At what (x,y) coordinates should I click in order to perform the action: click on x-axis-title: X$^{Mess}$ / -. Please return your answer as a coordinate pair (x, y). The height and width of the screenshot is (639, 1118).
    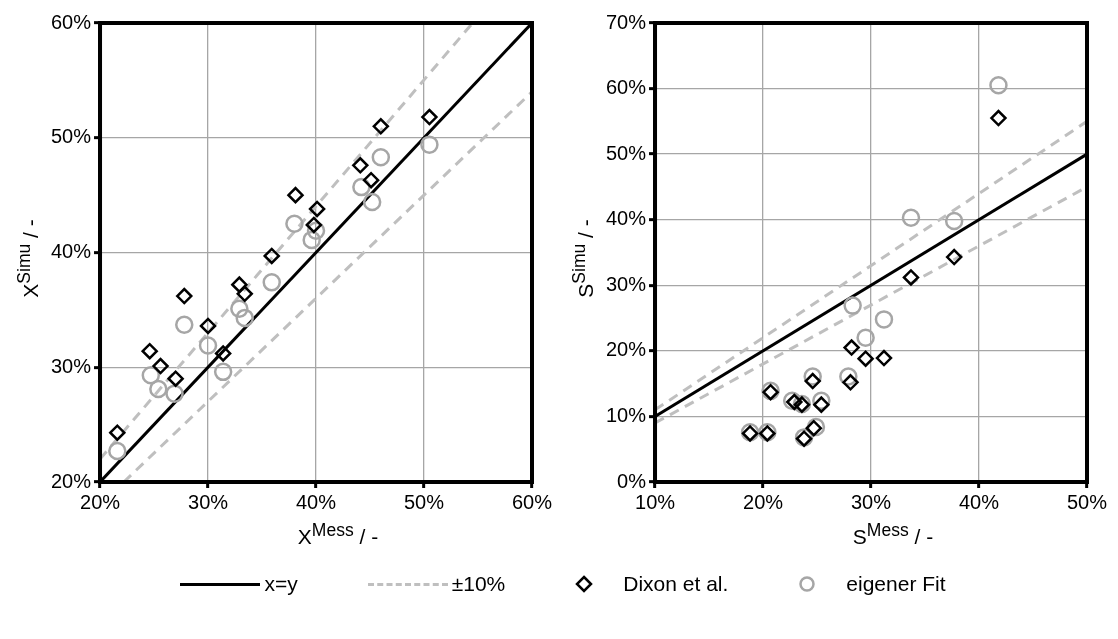
    Looking at the image, I should click on (338, 534).